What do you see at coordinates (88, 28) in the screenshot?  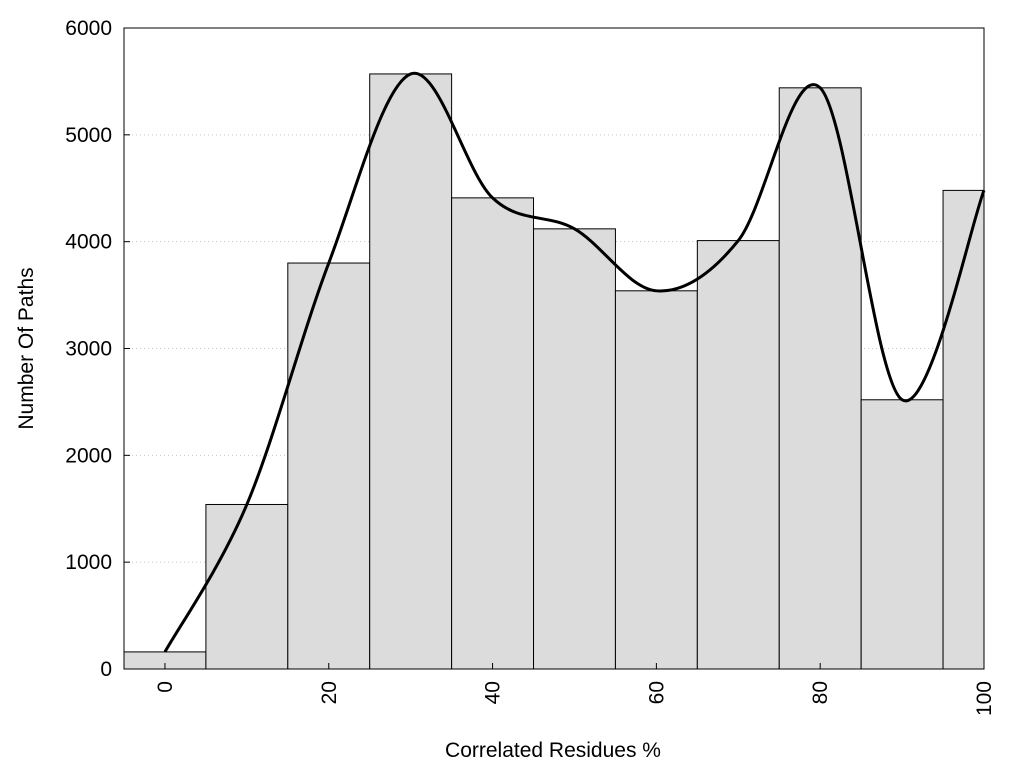 I see `y-tick-label: 6000` at bounding box center [88, 28].